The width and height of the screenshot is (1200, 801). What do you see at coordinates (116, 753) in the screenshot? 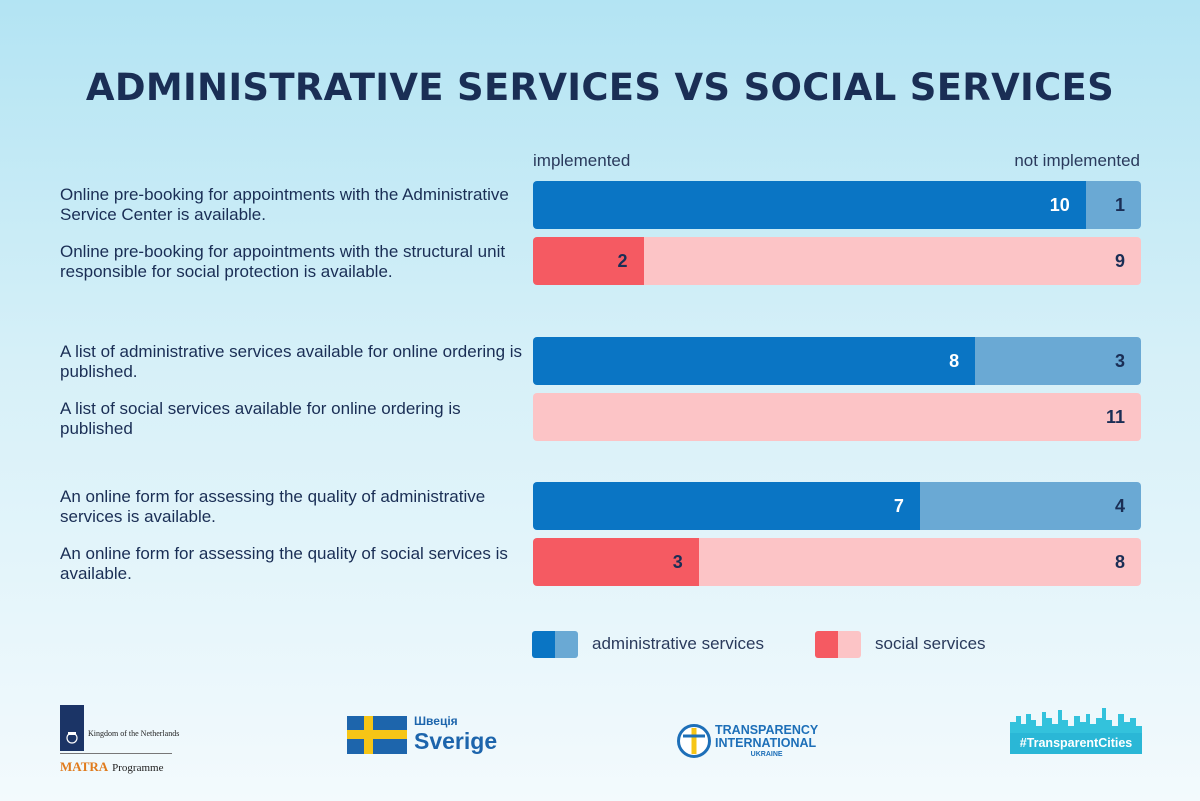
I see `logo-divider` at bounding box center [116, 753].